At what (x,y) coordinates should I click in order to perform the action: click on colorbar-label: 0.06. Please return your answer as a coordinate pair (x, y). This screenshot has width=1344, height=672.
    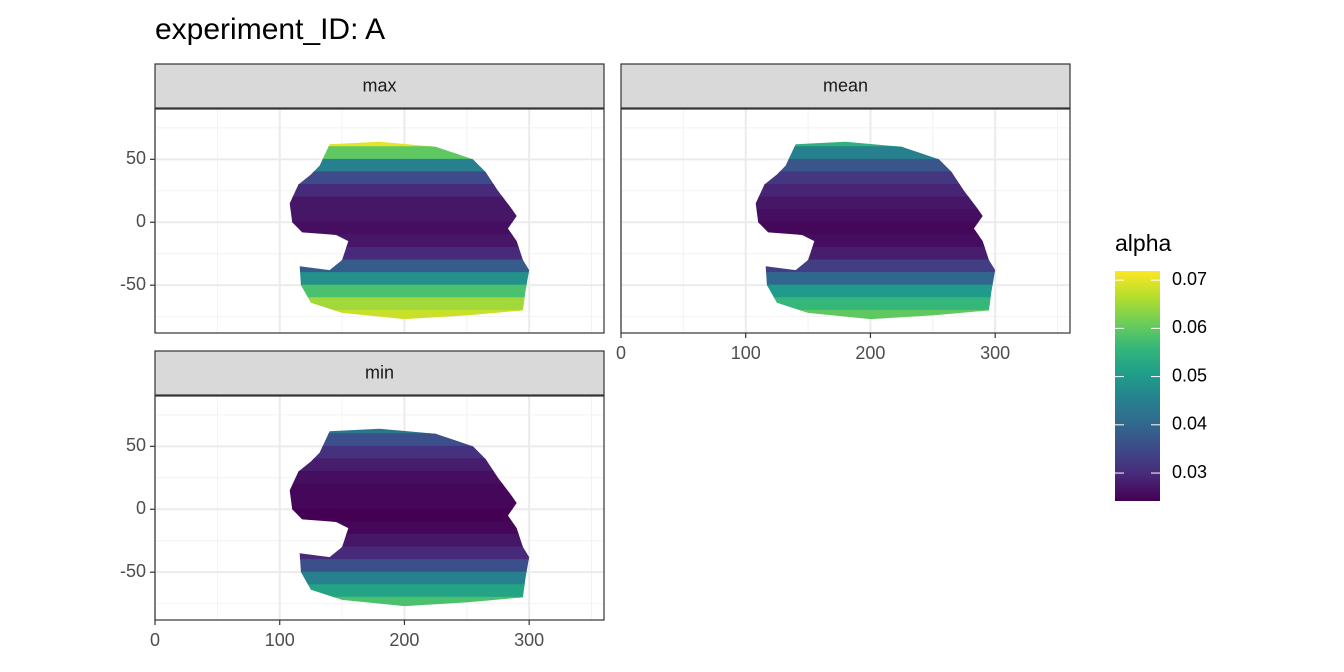
    Looking at the image, I should click on (1189, 327).